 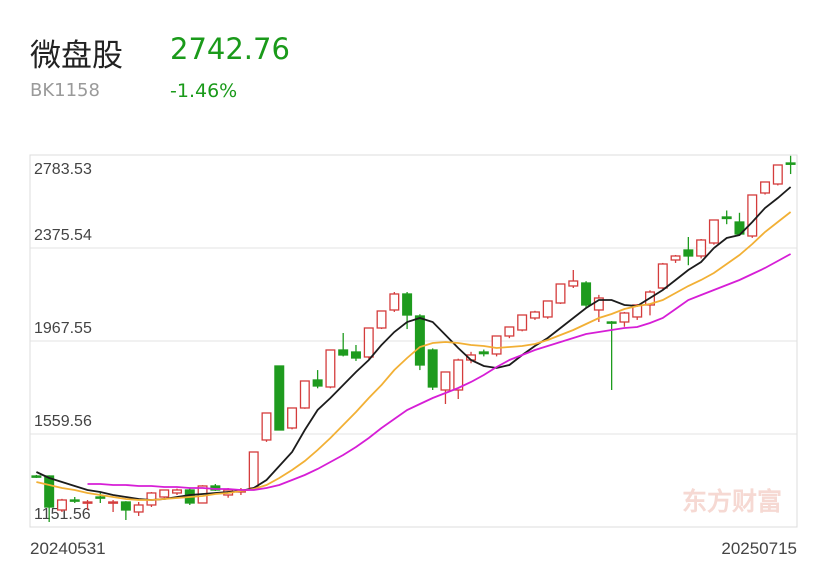 What do you see at coordinates (62, 514) in the screenshot?
I see `y-tick-label: 1151.56` at bounding box center [62, 514].